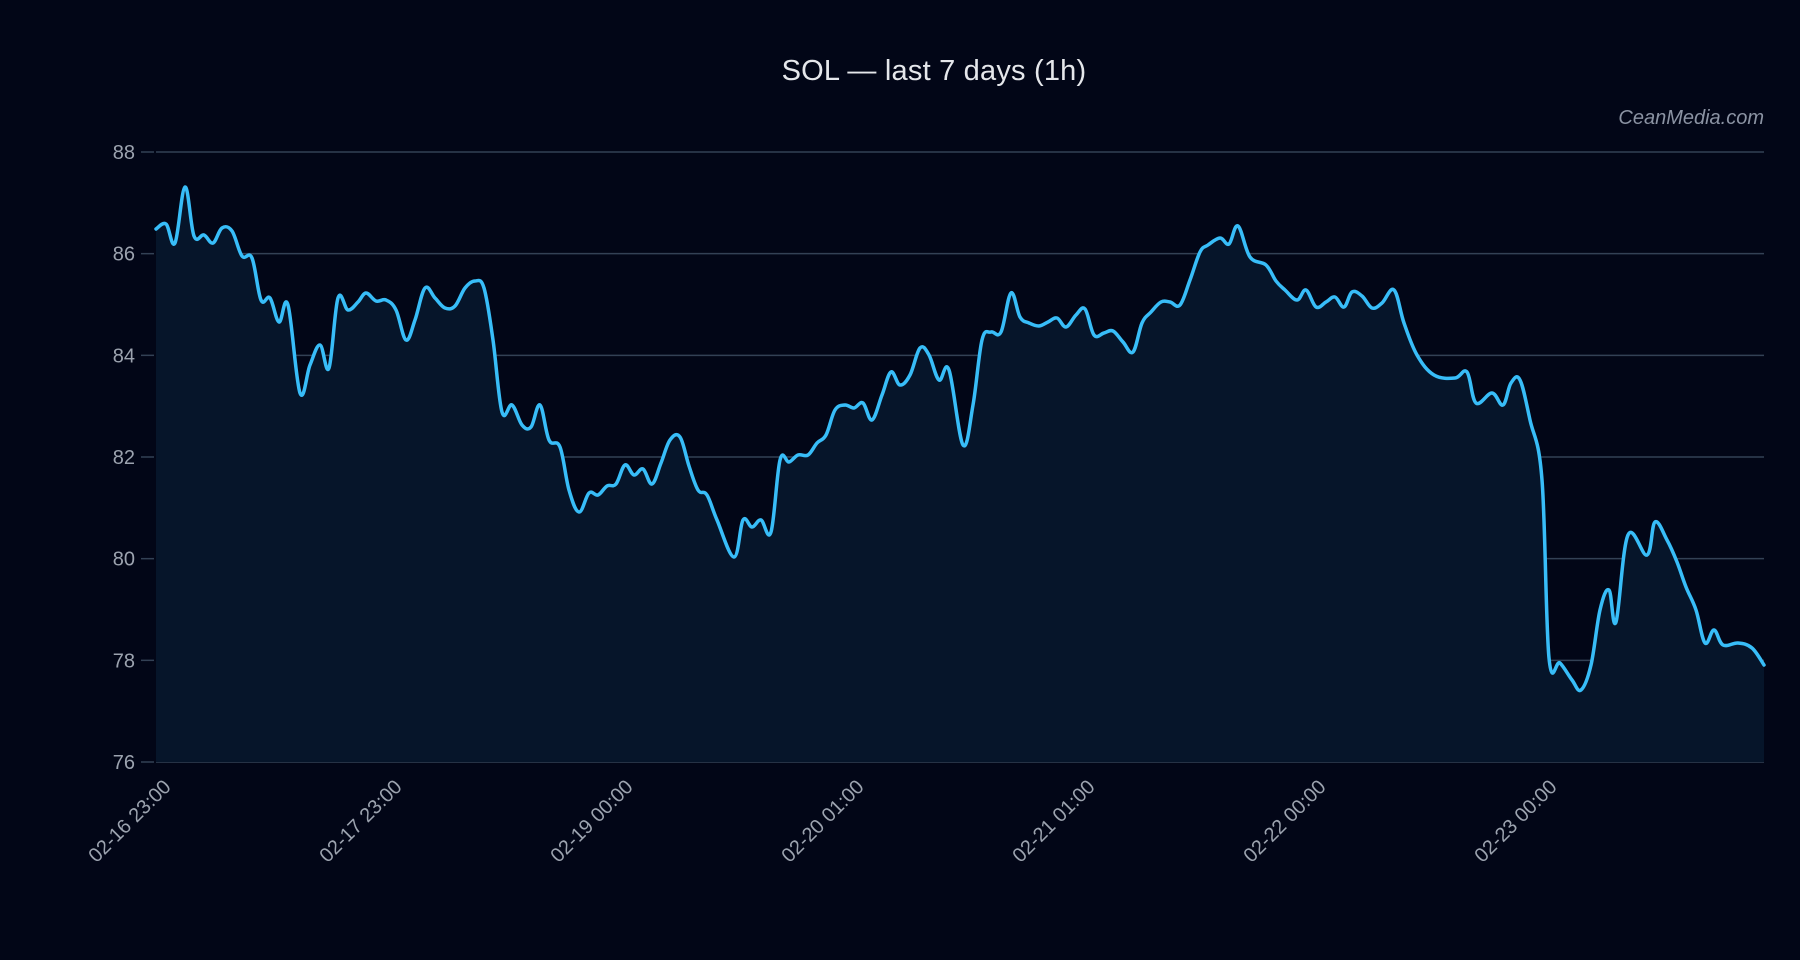 Image resolution: width=1800 pixels, height=960 pixels. Describe the element at coordinates (124, 763) in the screenshot. I see `y-tick-label: 76` at that location.